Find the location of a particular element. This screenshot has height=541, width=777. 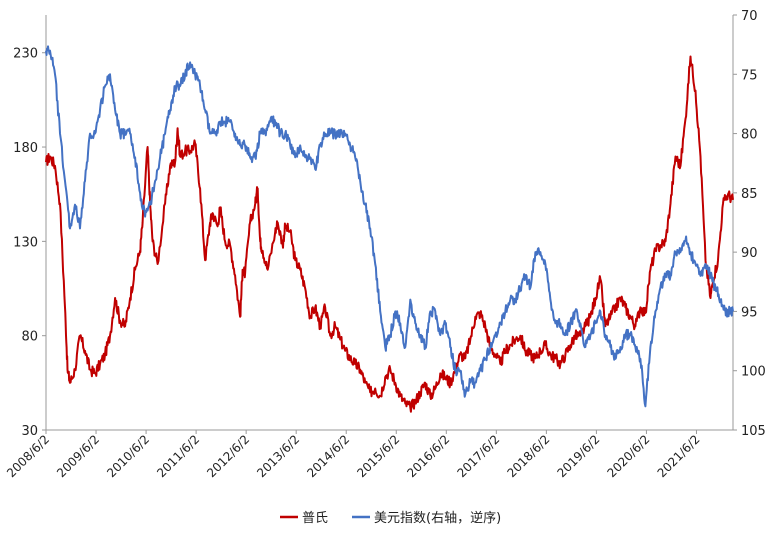

left-tick-label: 230 is located at coordinates (25, 54).